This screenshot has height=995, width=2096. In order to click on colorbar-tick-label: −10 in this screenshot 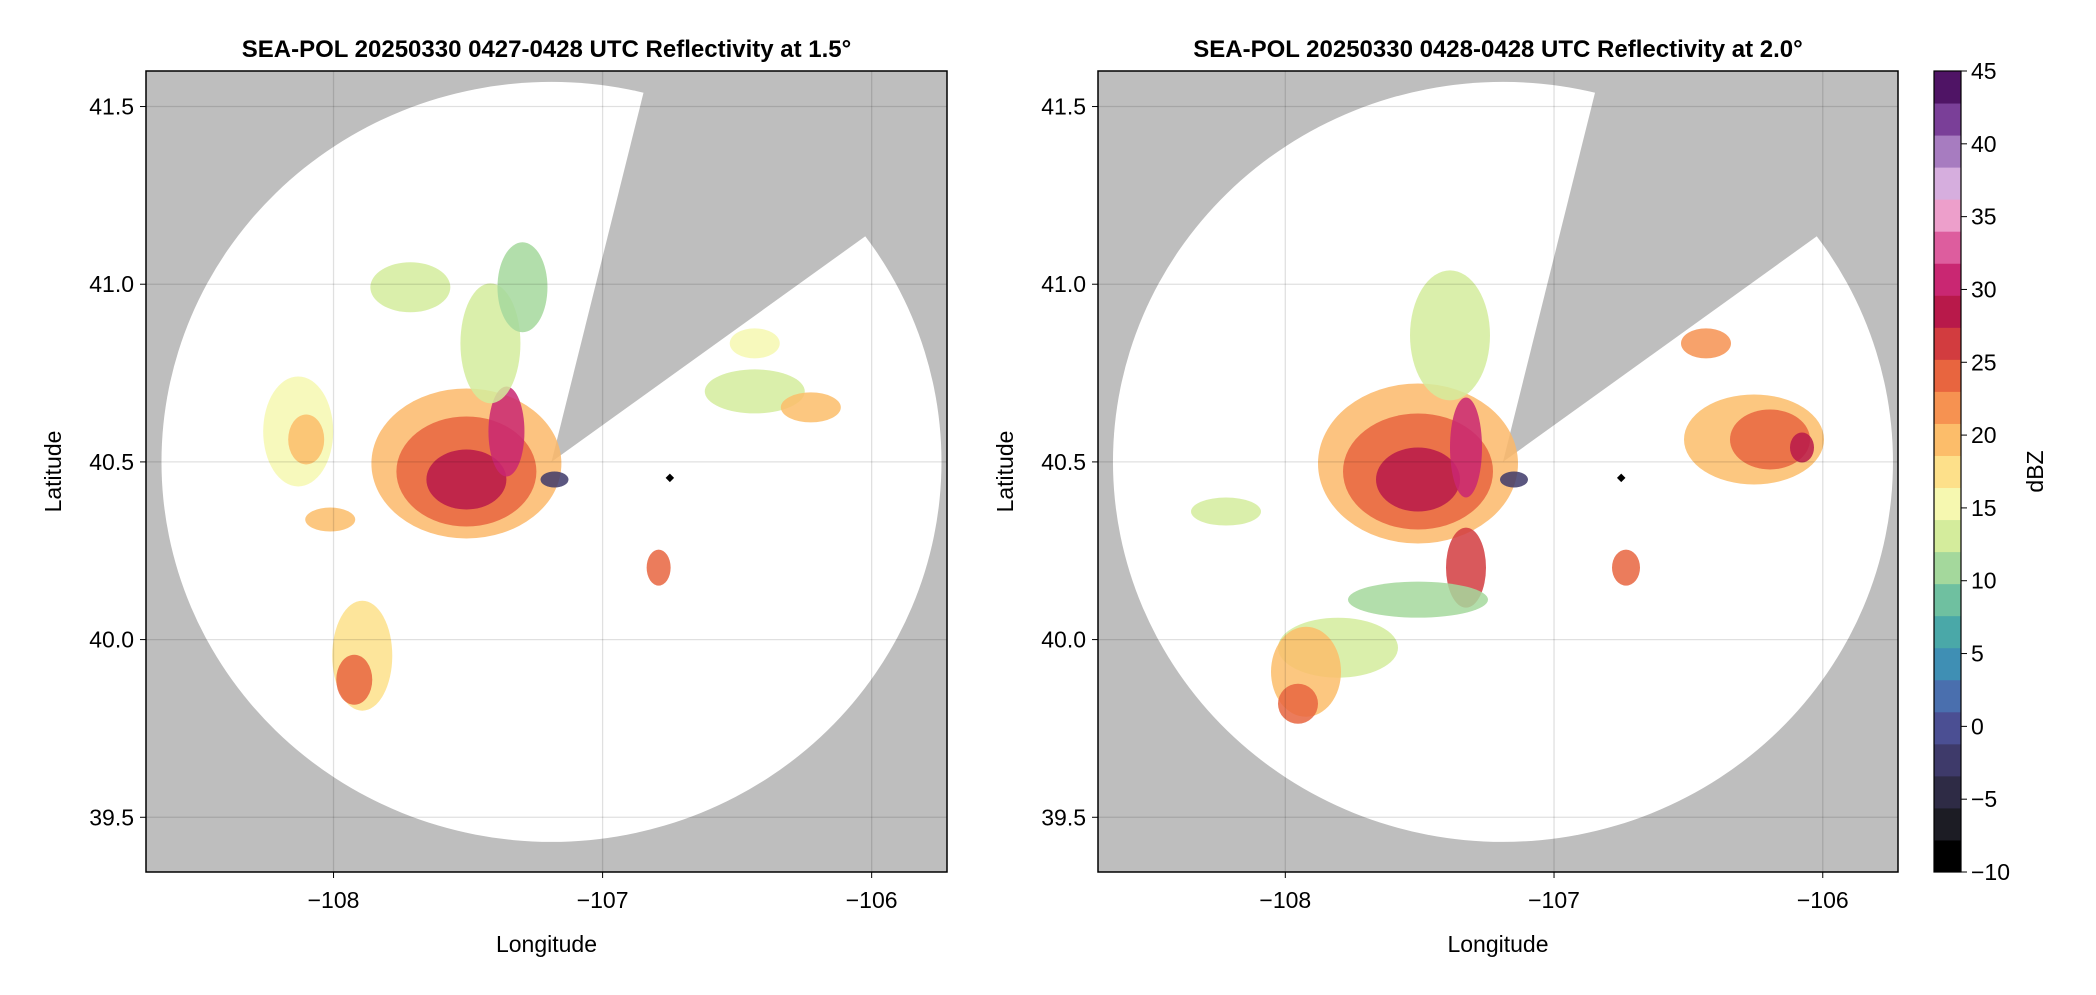, I will do `click(1990, 872)`.